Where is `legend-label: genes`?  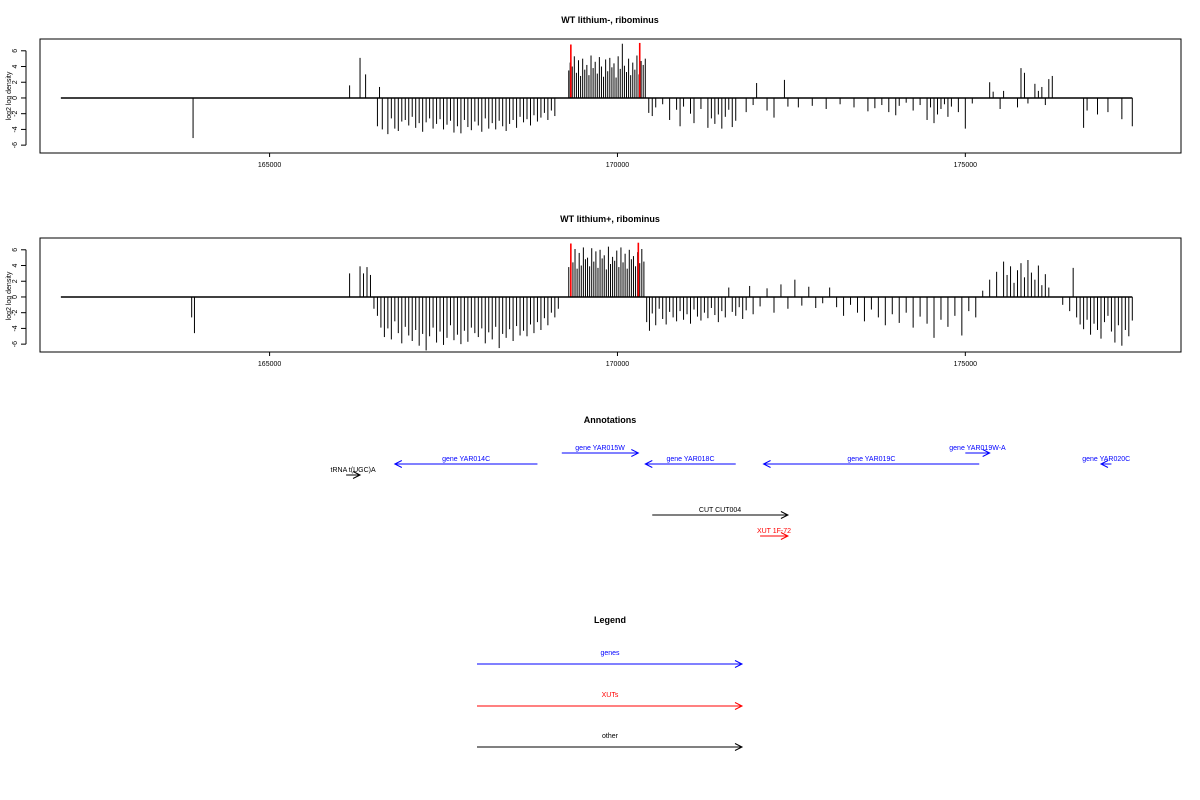 legend-label: genes is located at coordinates (610, 653).